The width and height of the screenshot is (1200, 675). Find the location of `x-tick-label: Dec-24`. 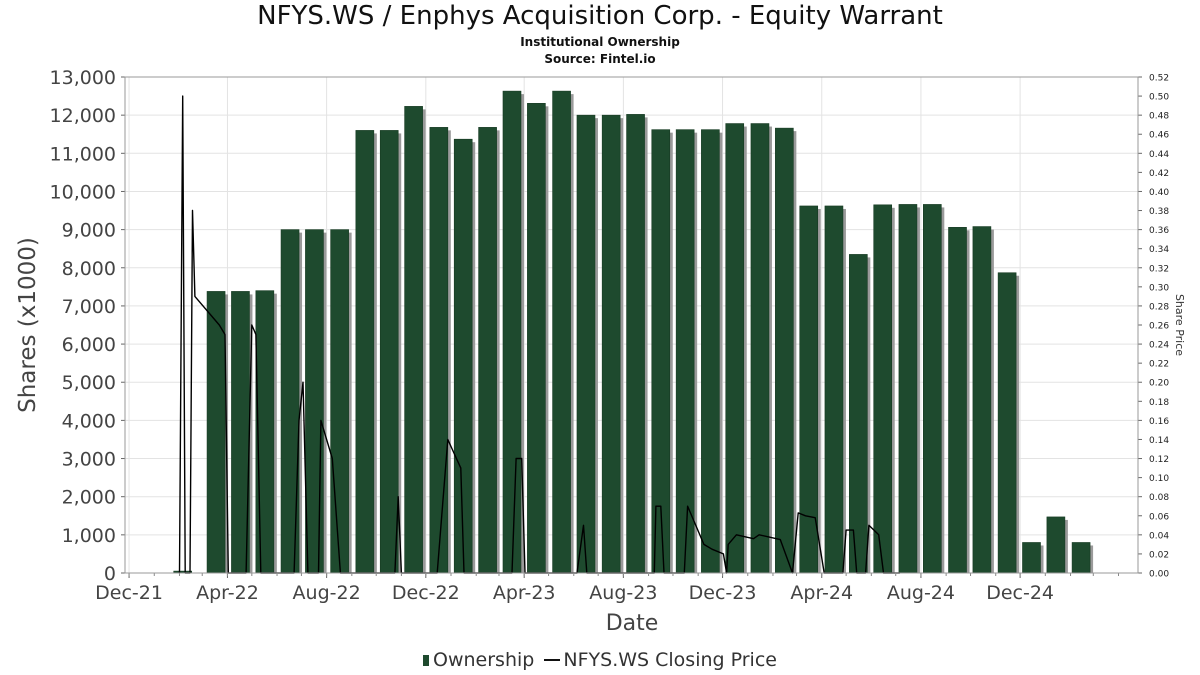

x-tick-label: Dec-24 is located at coordinates (1020, 593).